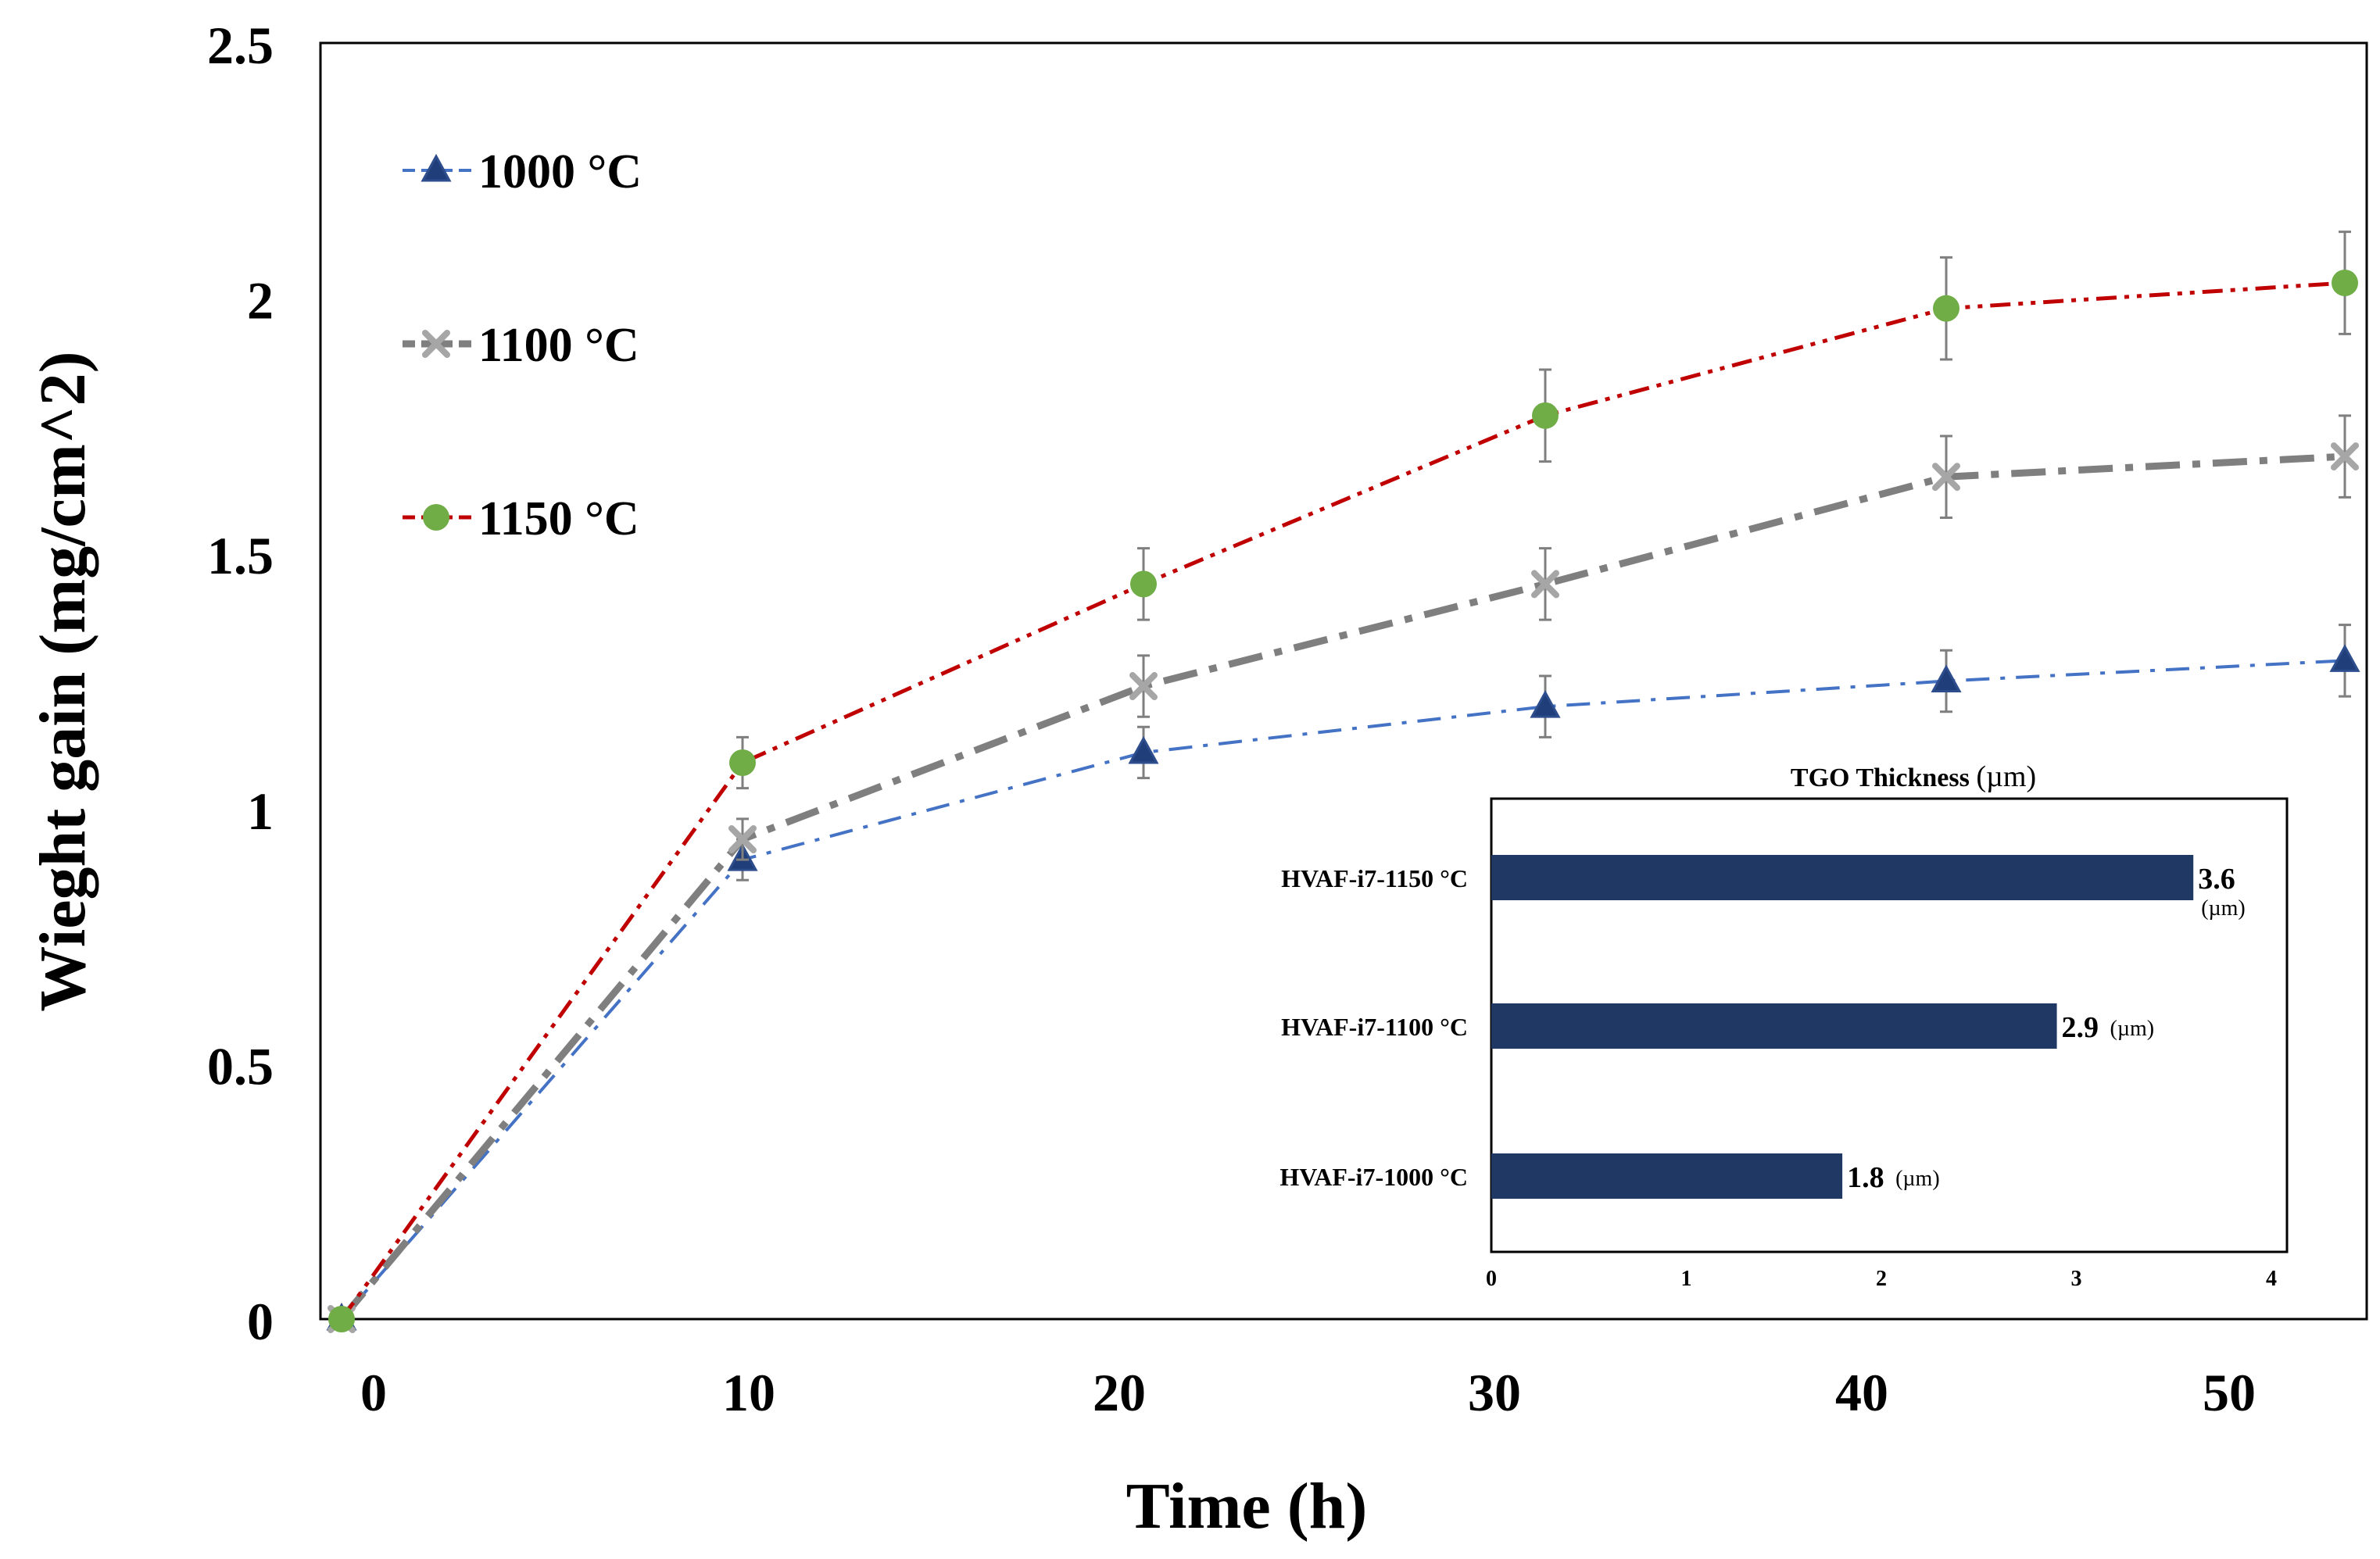 The height and width of the screenshot is (1559, 2380). Describe the element at coordinates (2080, 1027) in the screenshot. I see `inset-value-label: 2.9` at that location.